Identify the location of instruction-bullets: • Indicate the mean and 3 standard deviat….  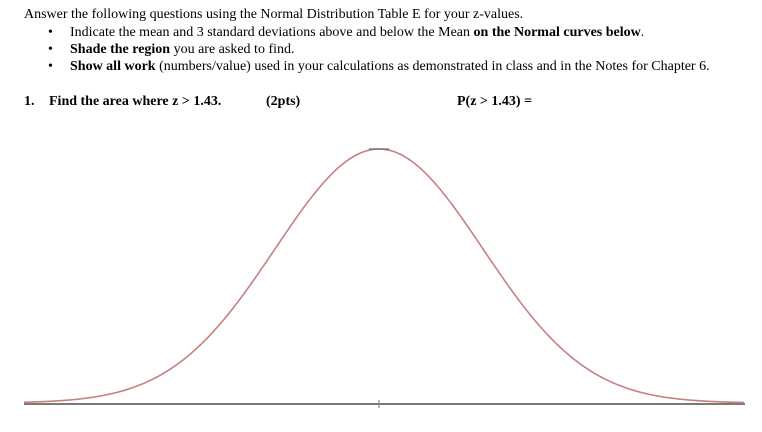
(379, 49).